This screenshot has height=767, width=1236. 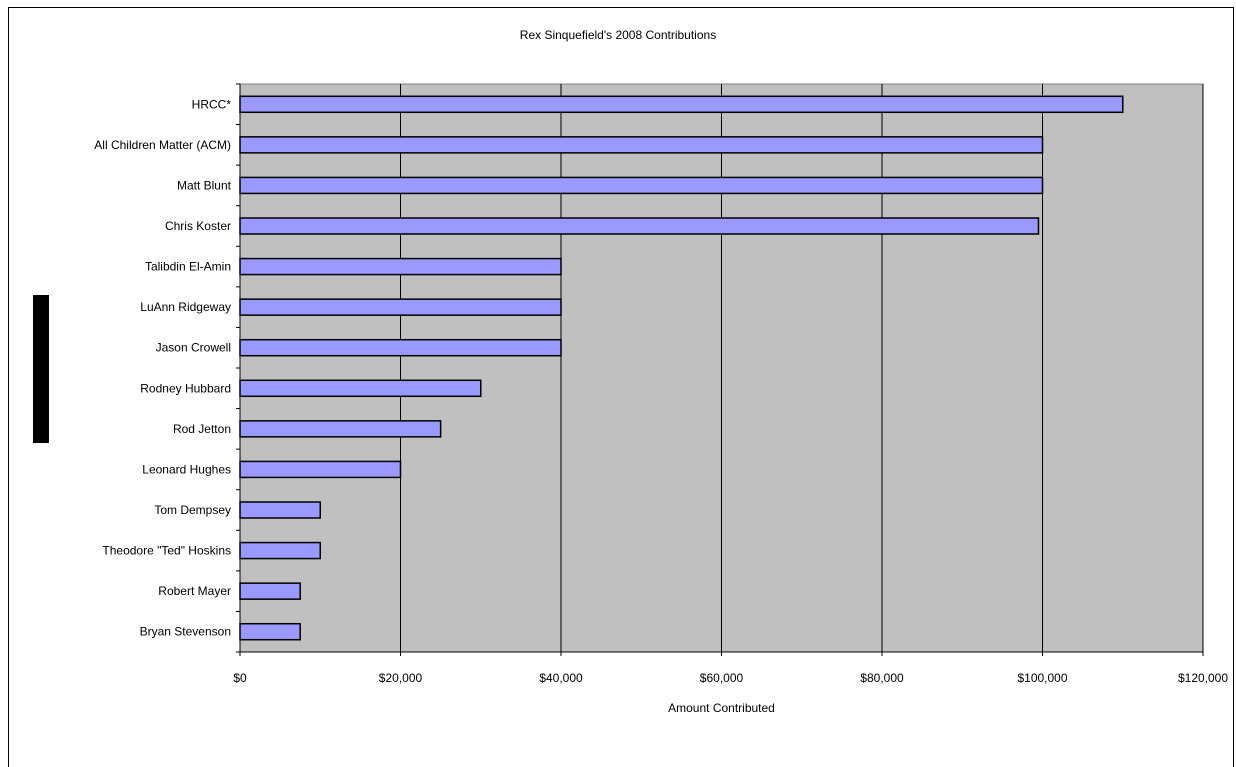 I want to click on category-label: Rod Jetton, so click(x=202, y=429).